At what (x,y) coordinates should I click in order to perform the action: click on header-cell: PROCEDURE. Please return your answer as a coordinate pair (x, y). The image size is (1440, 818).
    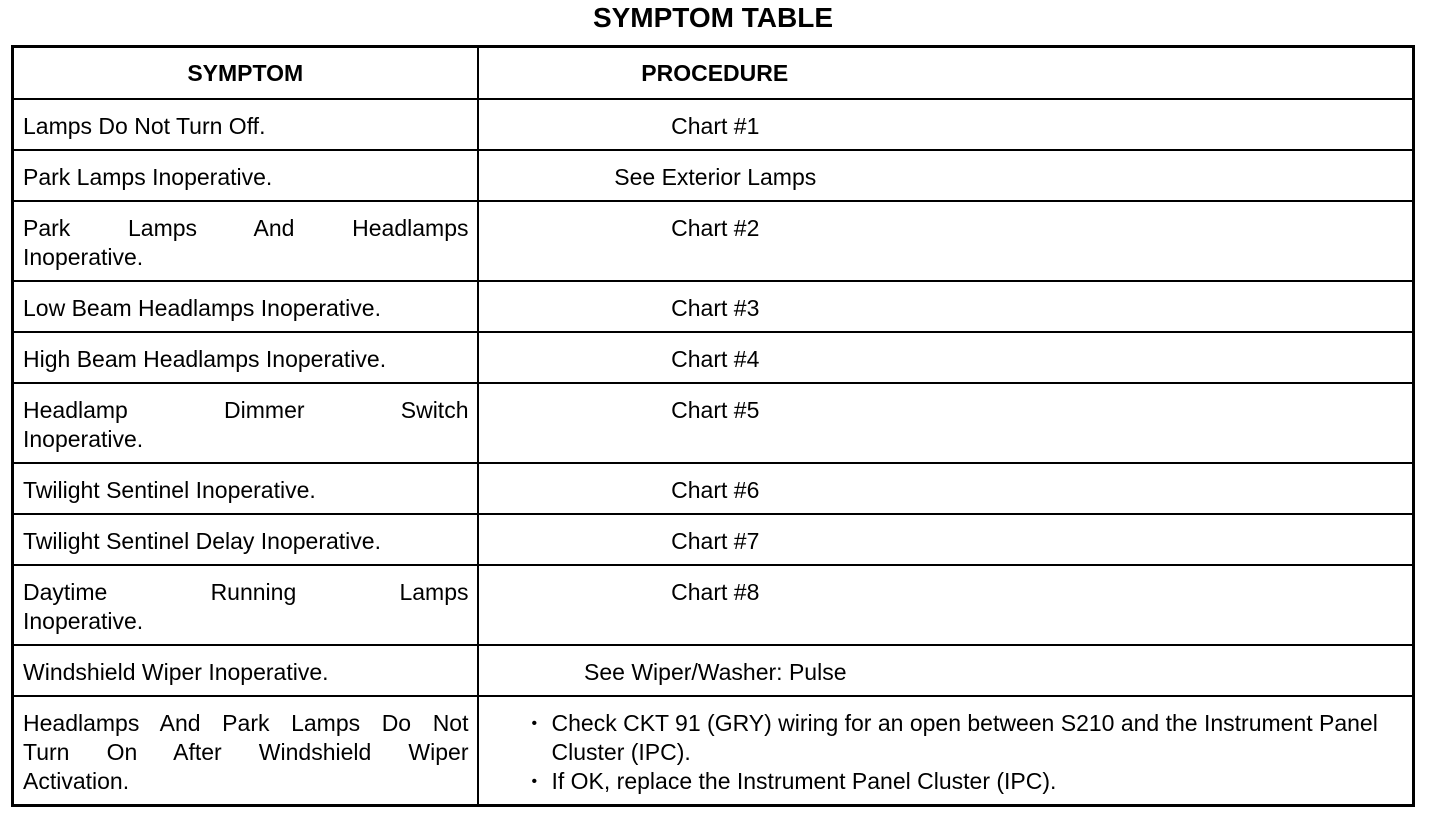
    Looking at the image, I should click on (945, 72).